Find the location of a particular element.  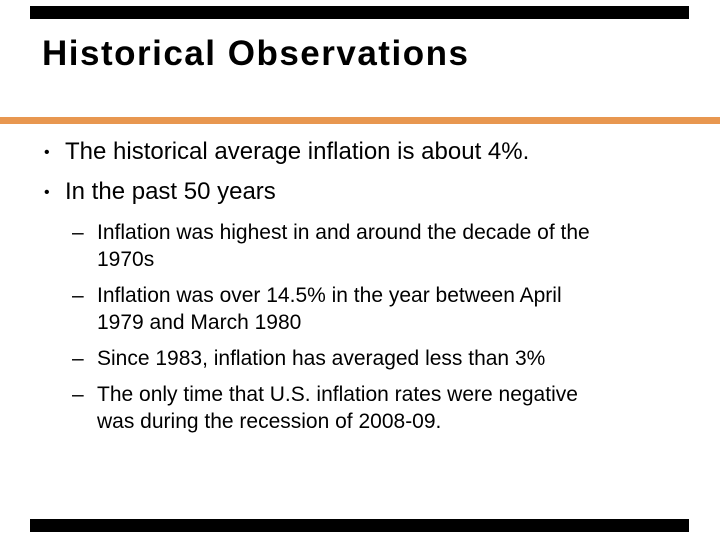

bullet-item-2: • In the past 50 years is located at coordinates (366, 192).